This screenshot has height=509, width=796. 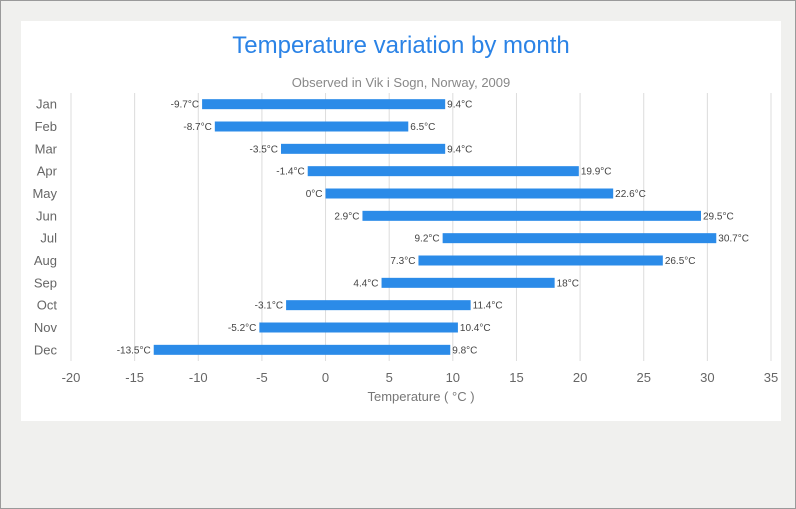 I want to click on high-value-label: 9.8°C, so click(x=464, y=350).